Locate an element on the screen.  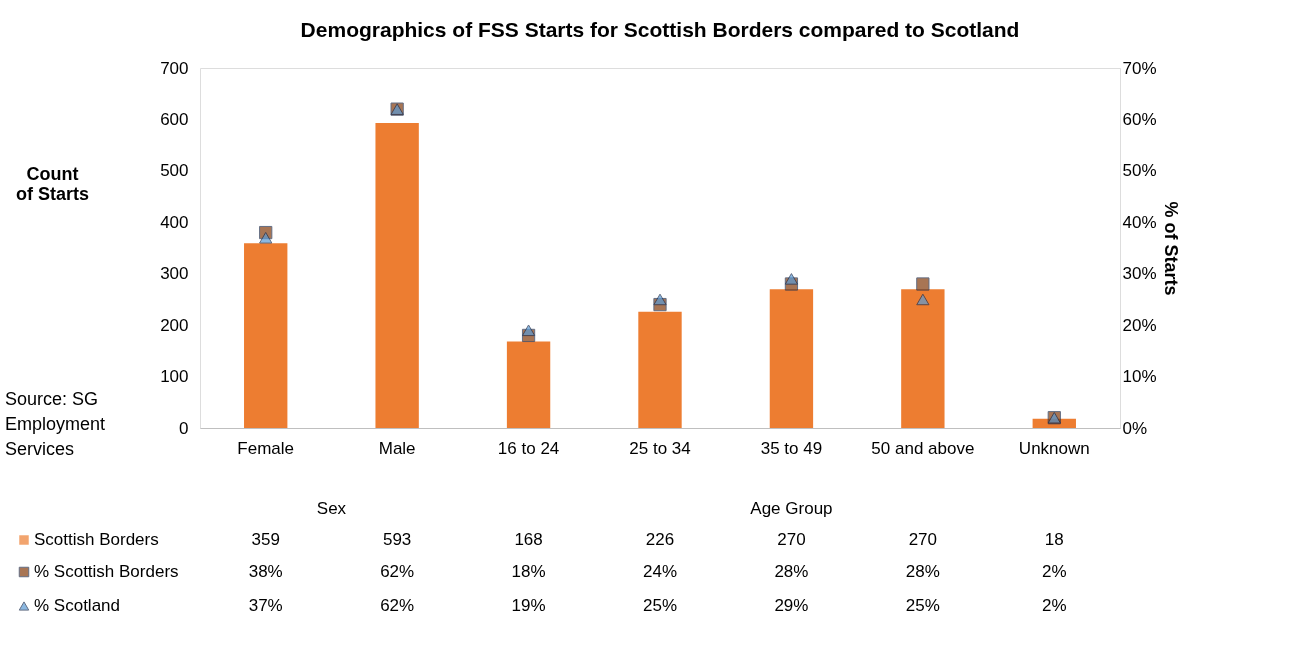
y-tick-label: 100 is located at coordinates (174, 377).